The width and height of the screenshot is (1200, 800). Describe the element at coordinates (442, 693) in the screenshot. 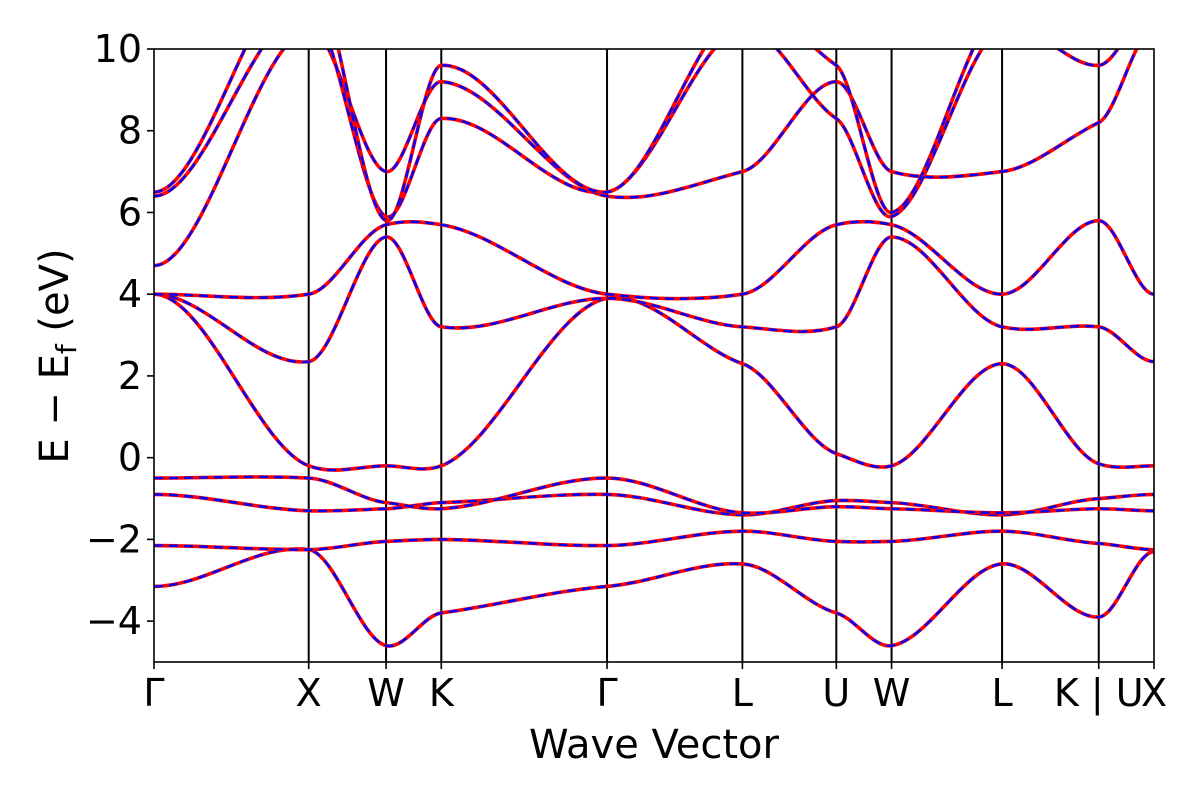

I see `x-tick-label: K` at that location.